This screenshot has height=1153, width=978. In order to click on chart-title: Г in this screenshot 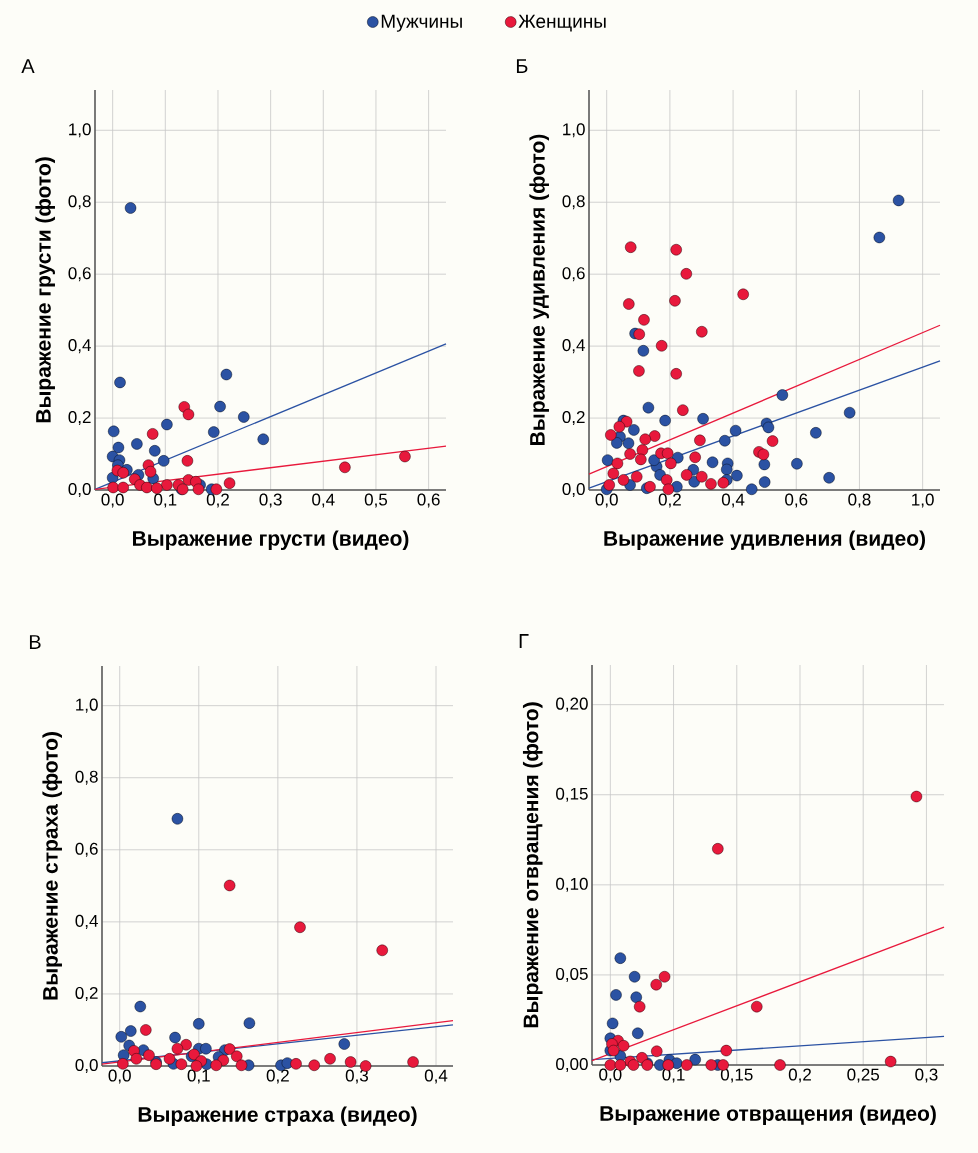, I will do `click(524, 641)`.